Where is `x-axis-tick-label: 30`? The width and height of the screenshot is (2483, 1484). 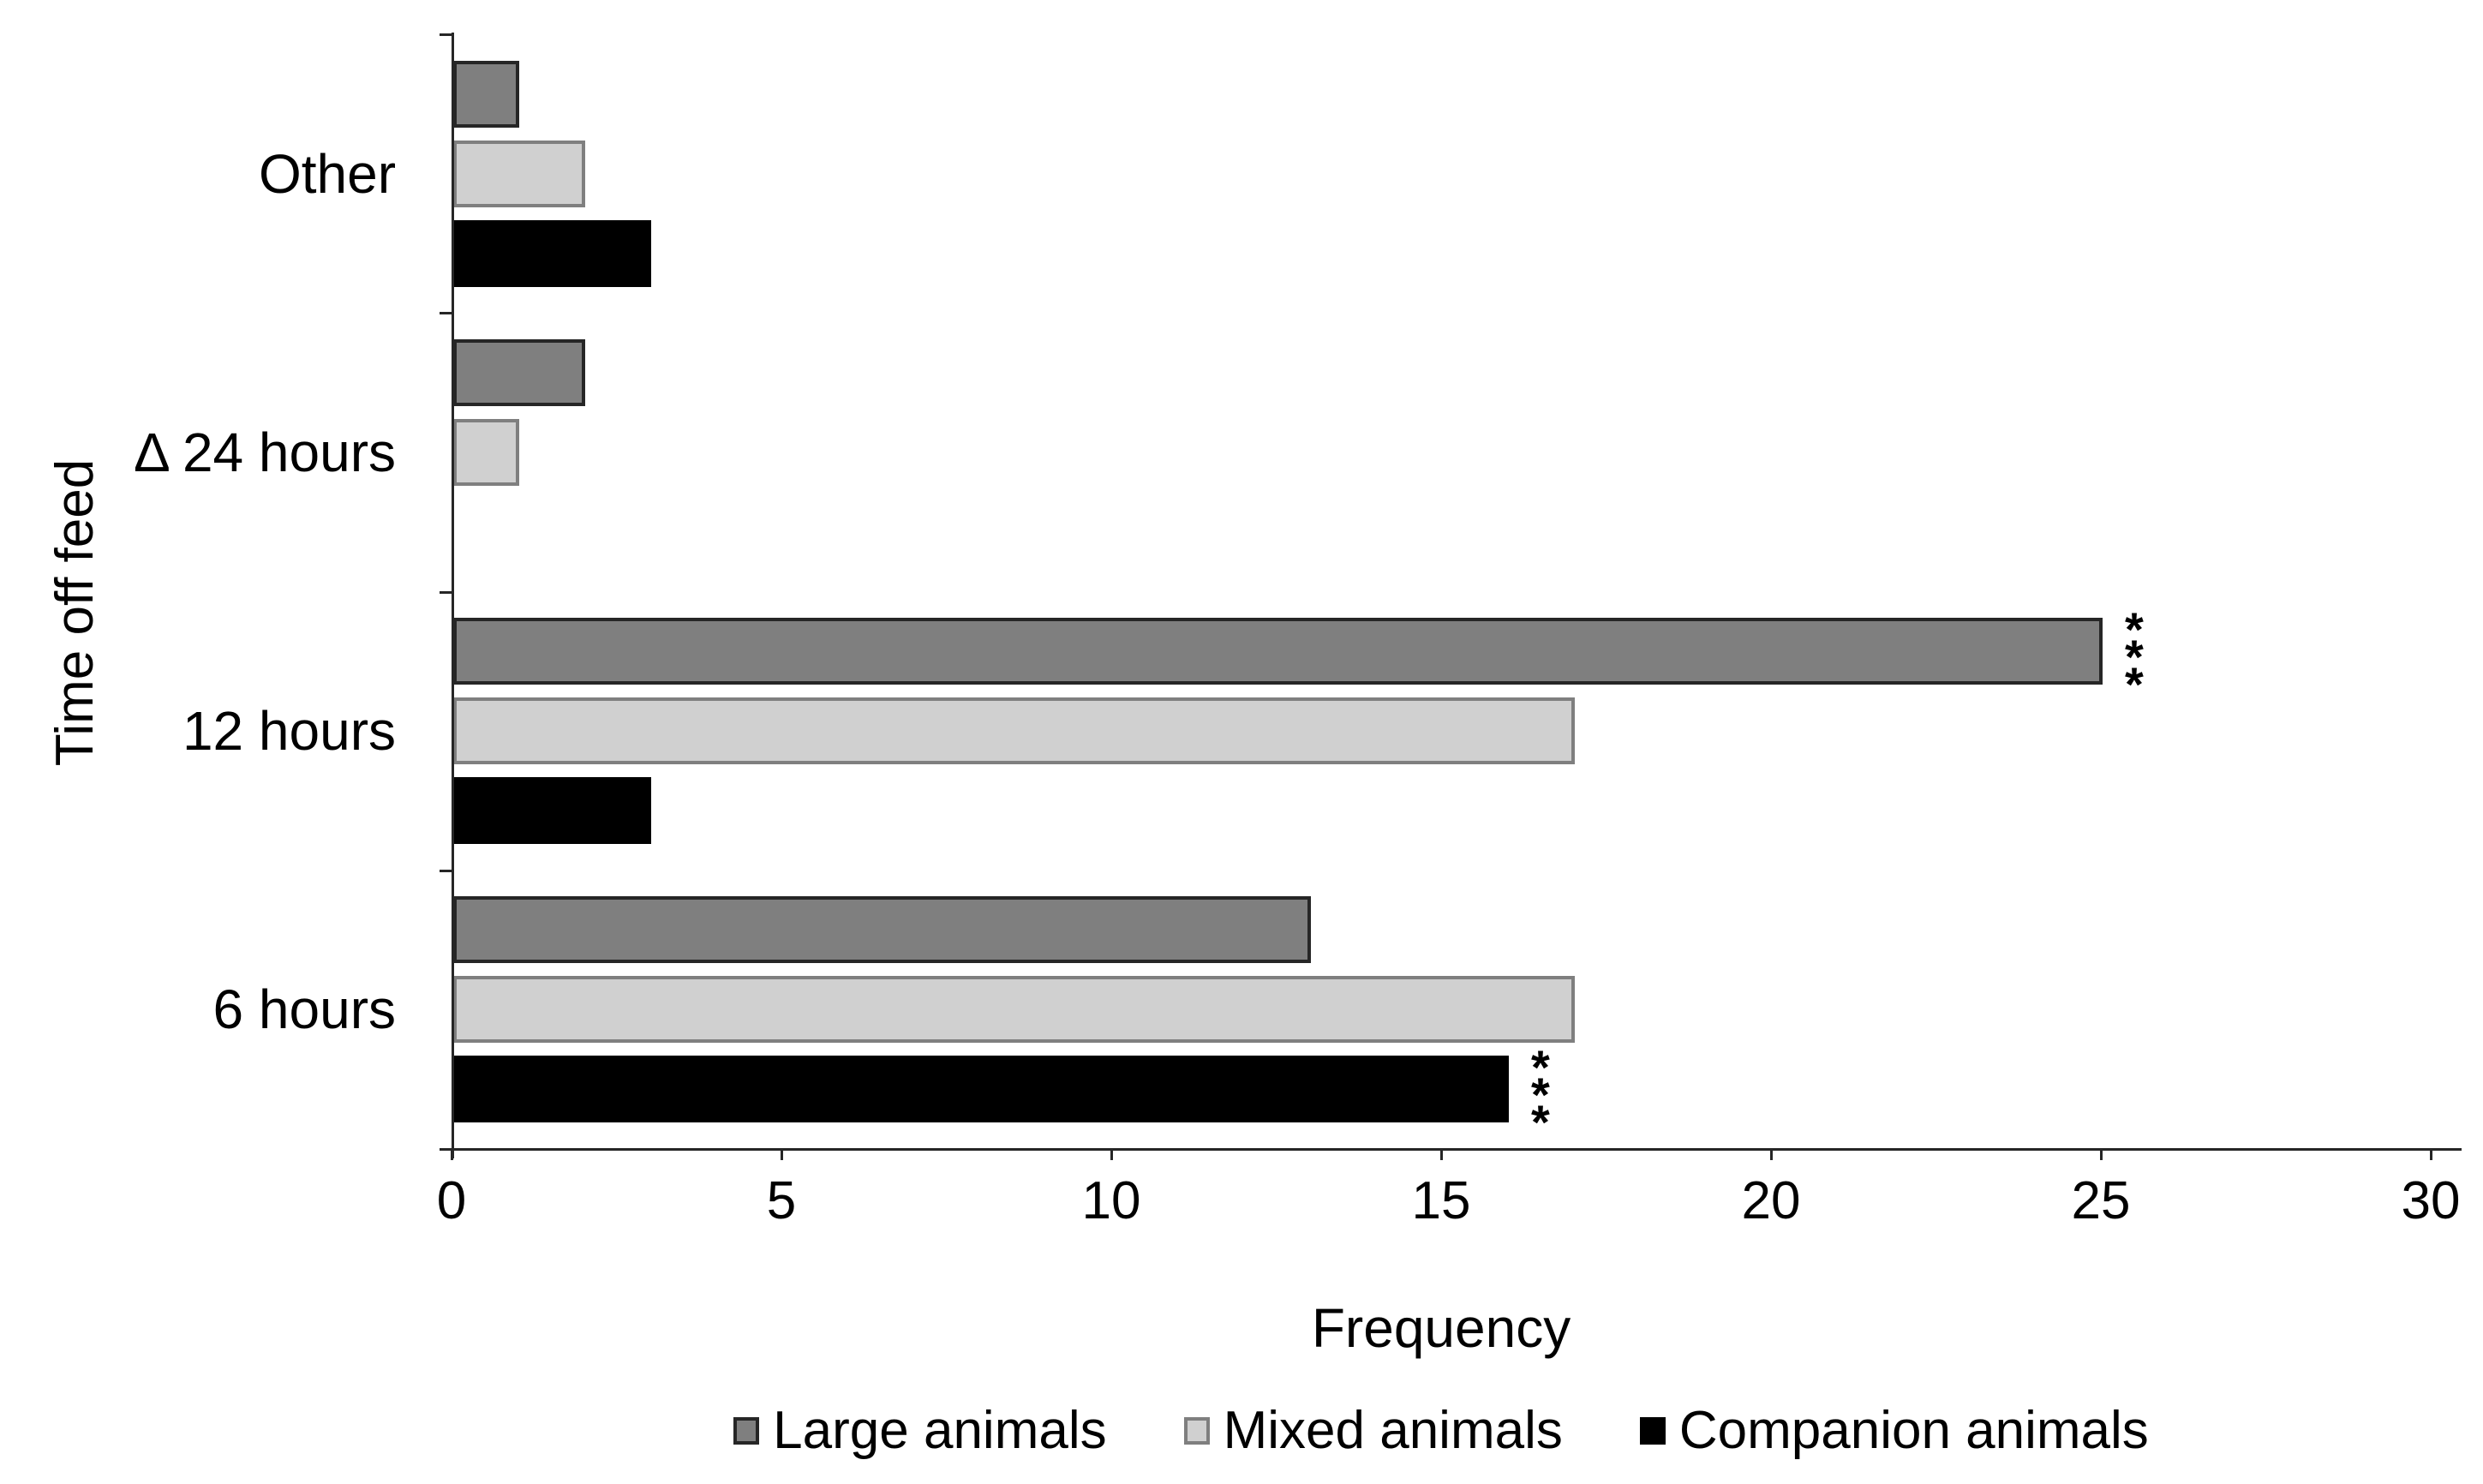
x-axis-tick-label: 30 is located at coordinates (2431, 1200).